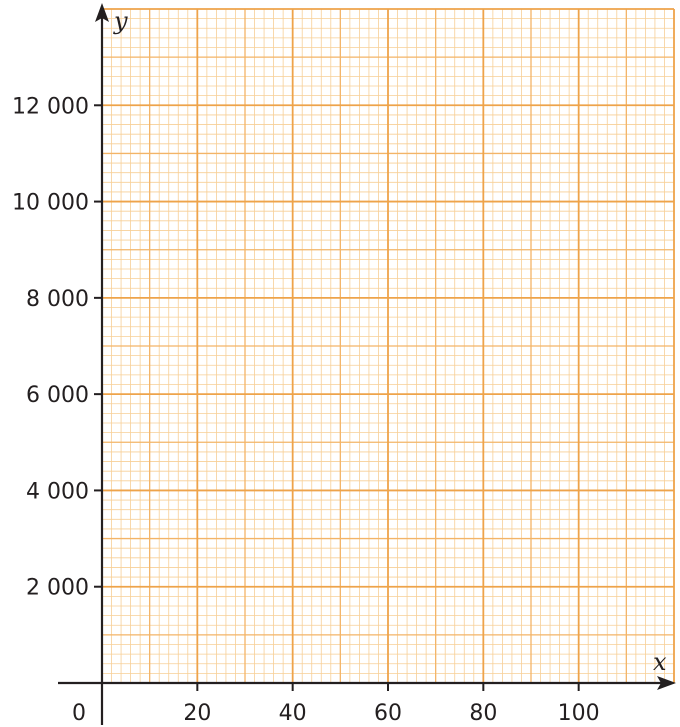  What do you see at coordinates (483, 713) in the screenshot?
I see `x-tick-label: 80` at bounding box center [483, 713].